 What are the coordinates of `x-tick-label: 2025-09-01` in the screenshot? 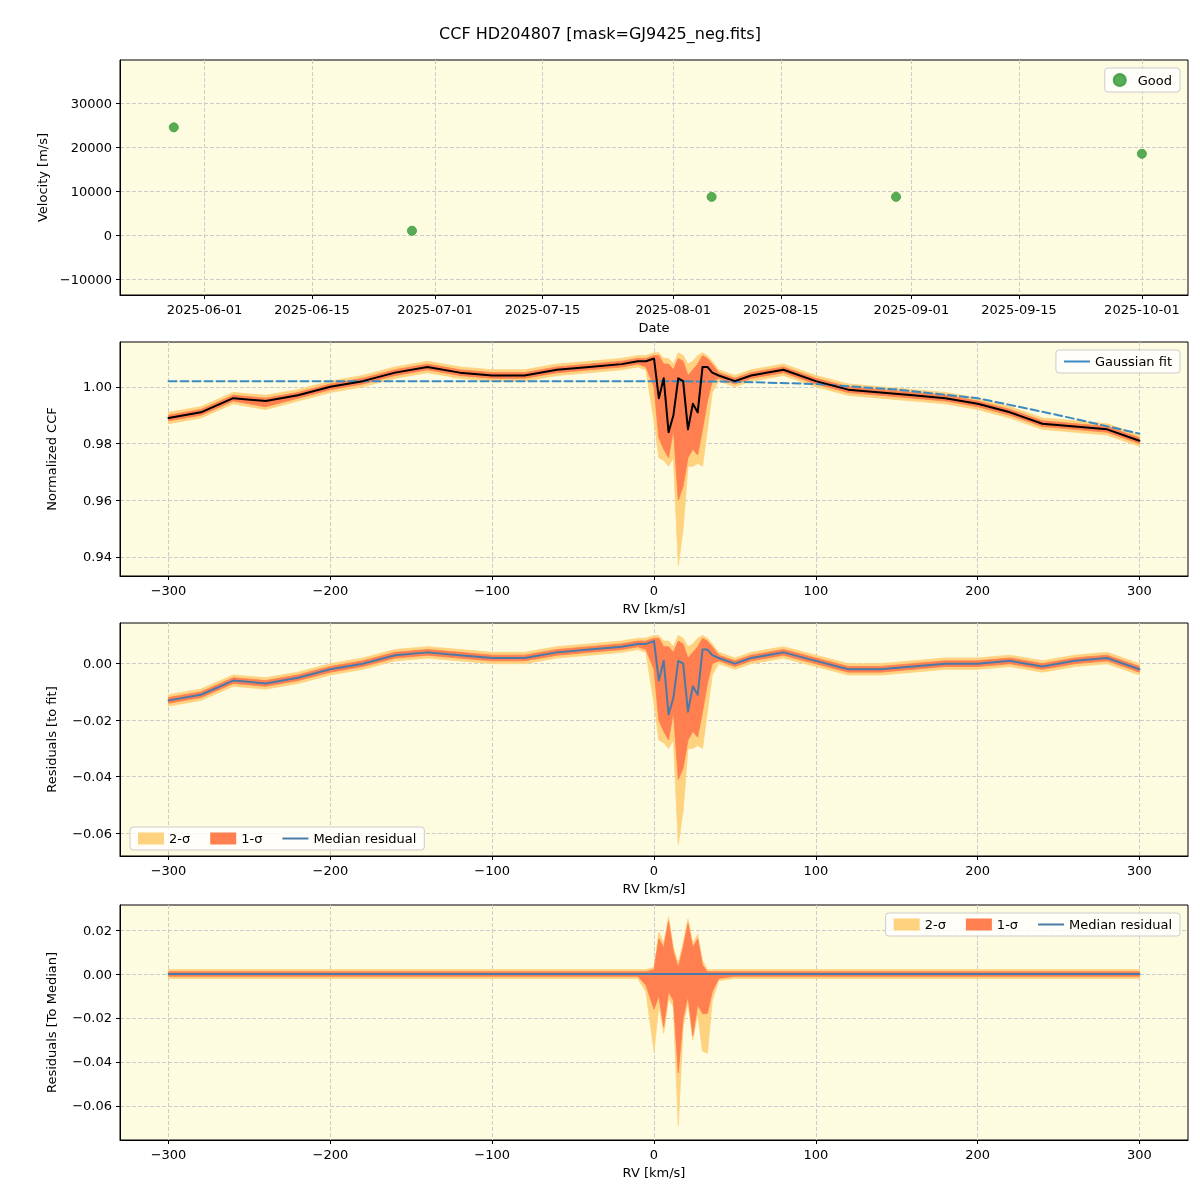 It's located at (911, 309).